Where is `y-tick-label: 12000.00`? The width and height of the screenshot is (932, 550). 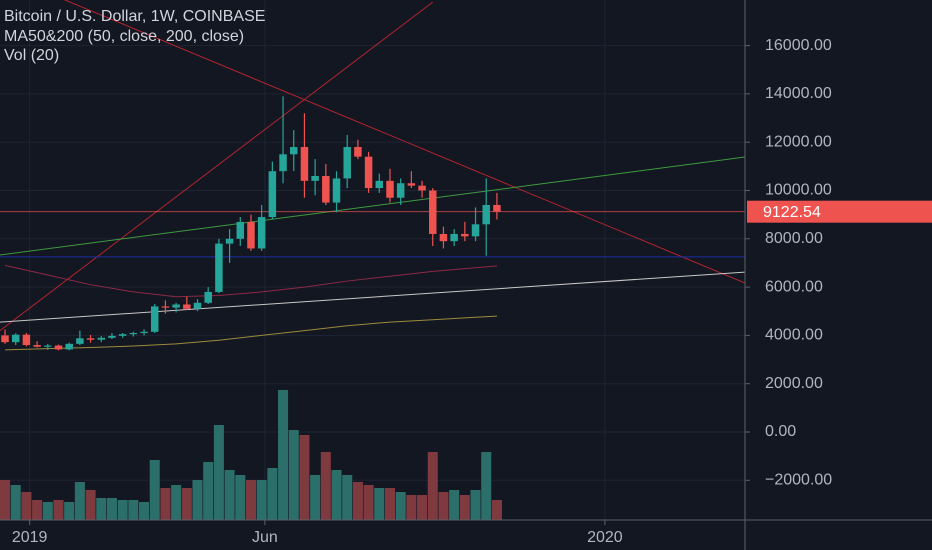 y-tick-label: 12000.00 is located at coordinates (798, 141).